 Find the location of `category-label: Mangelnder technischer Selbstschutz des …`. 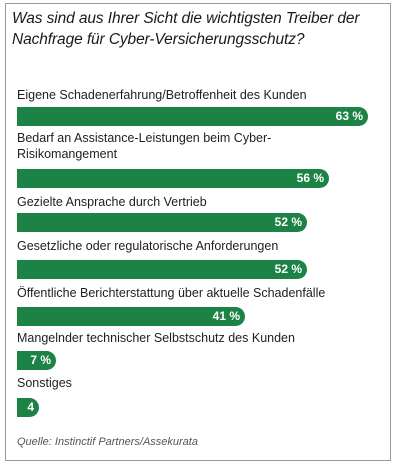

category-label: Mangelnder technischer Selbstschutz des … is located at coordinates (156, 338).